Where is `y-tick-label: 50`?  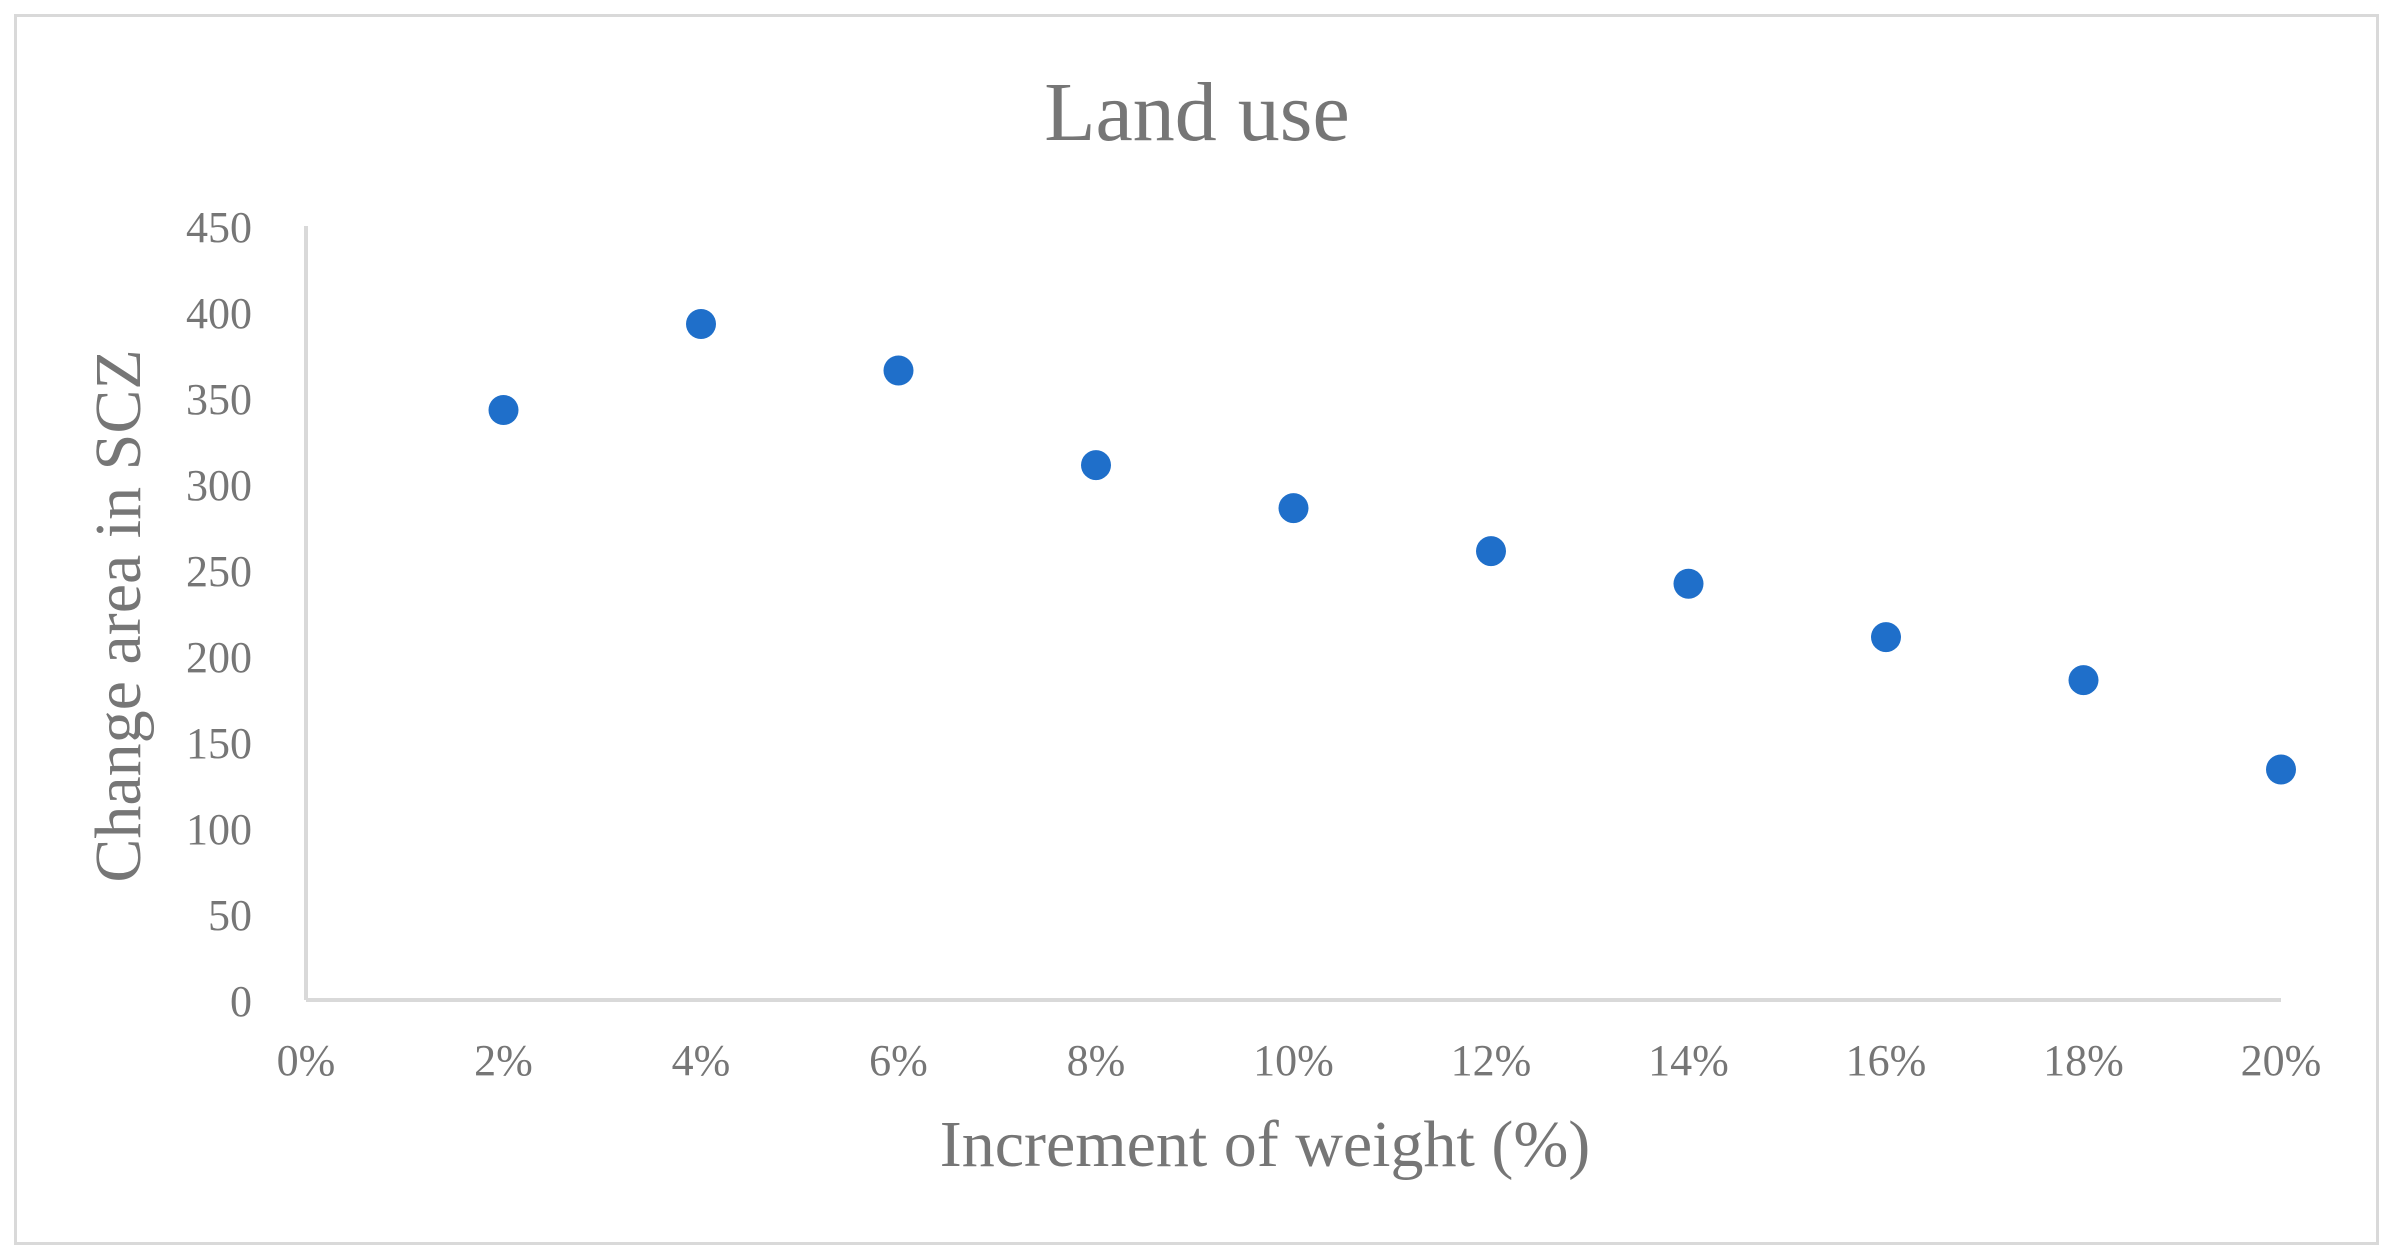
y-tick-label: 50 is located at coordinates (230, 915).